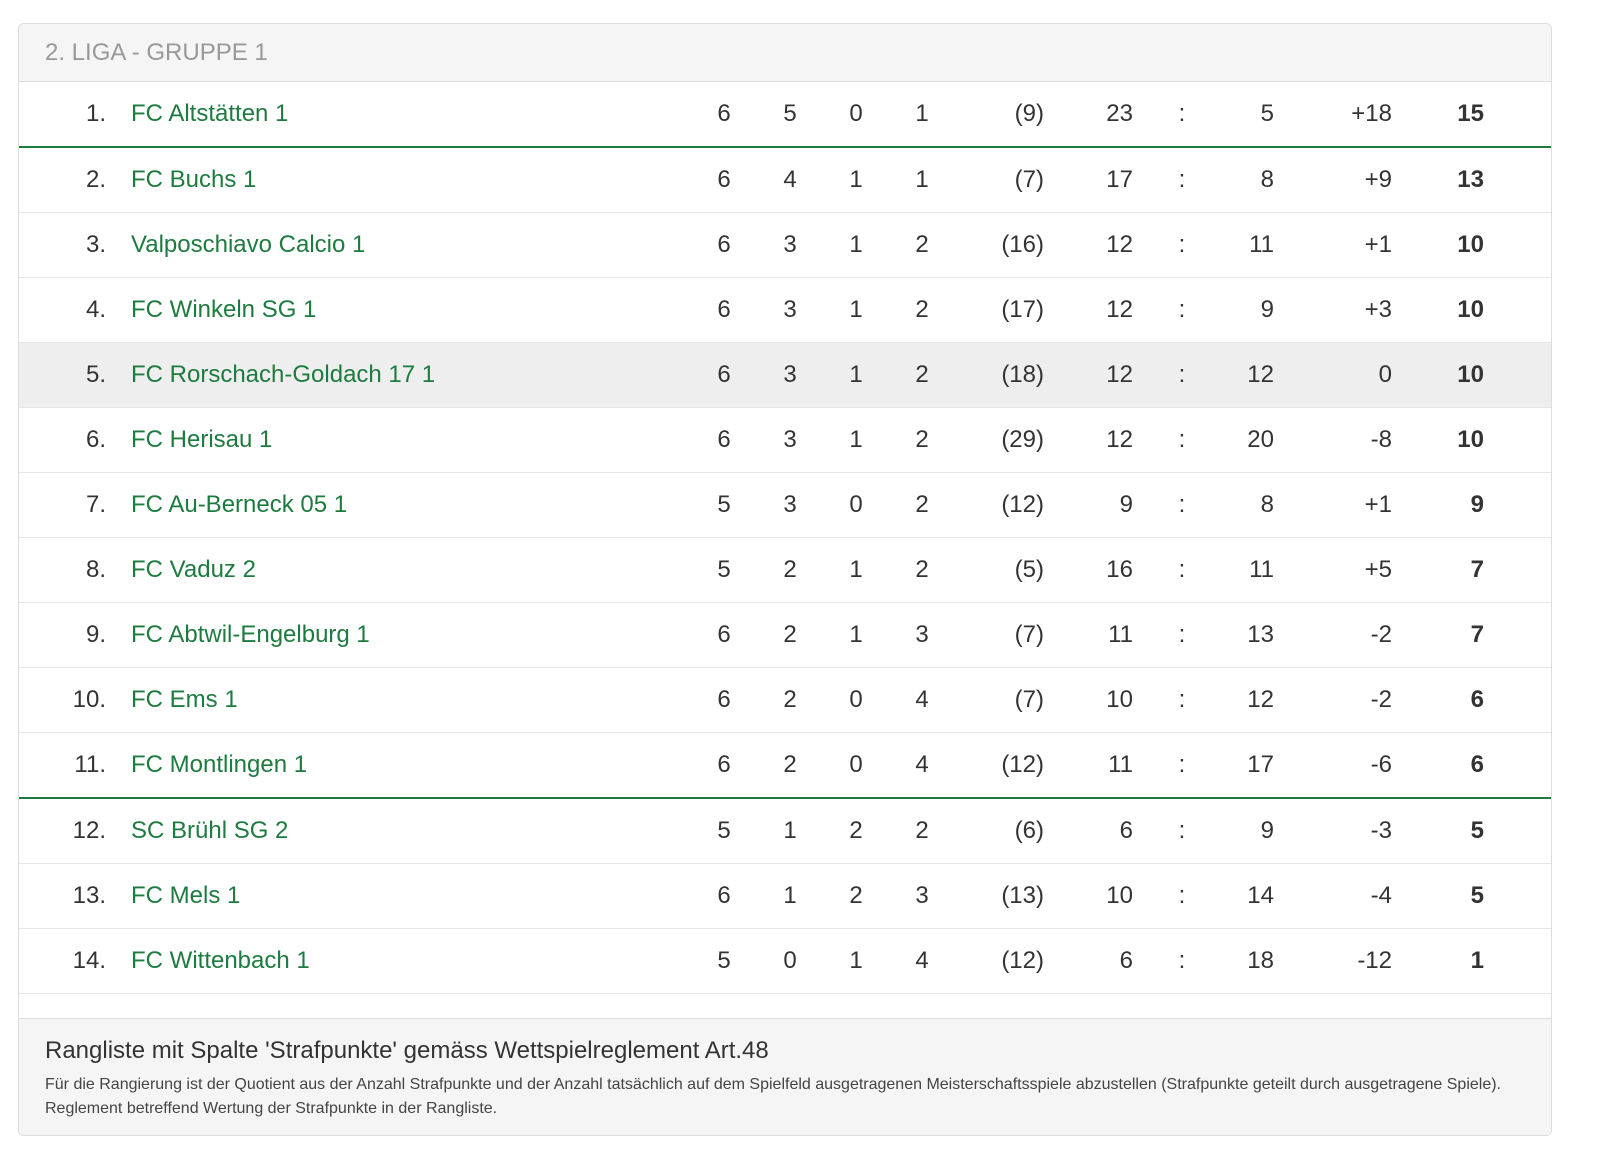 This screenshot has height=1164, width=1600. What do you see at coordinates (194, 179) in the screenshot?
I see `team-link: FC Buchs 1` at bounding box center [194, 179].